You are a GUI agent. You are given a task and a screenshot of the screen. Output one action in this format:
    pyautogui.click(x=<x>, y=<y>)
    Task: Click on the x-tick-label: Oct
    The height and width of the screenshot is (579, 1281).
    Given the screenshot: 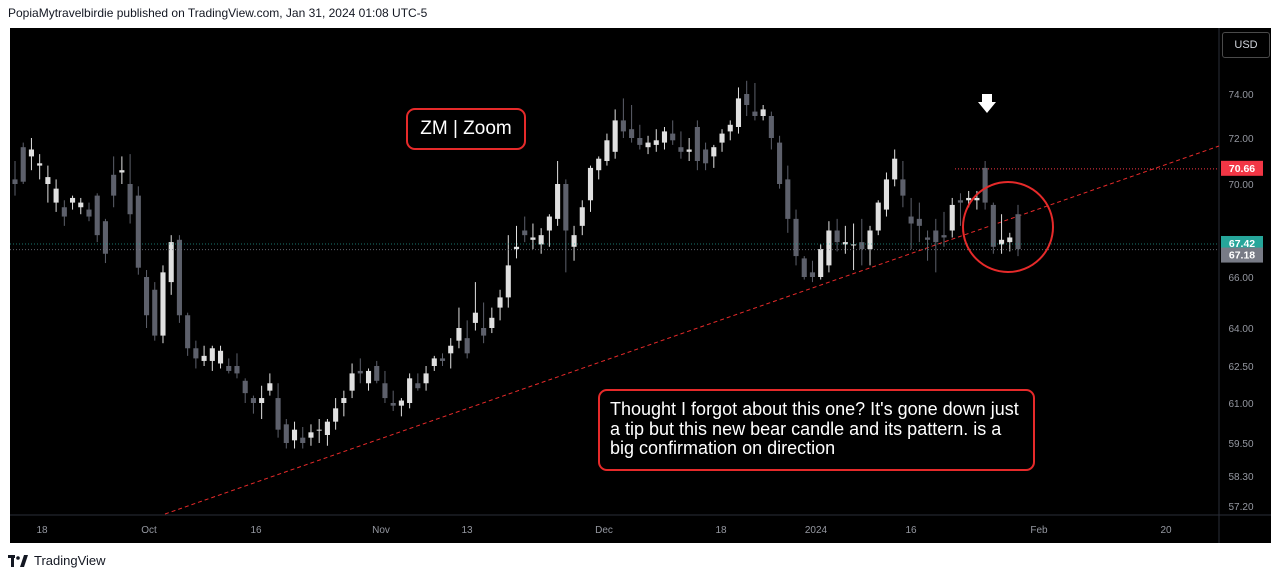 What is the action you would take?
    pyautogui.click(x=149, y=530)
    